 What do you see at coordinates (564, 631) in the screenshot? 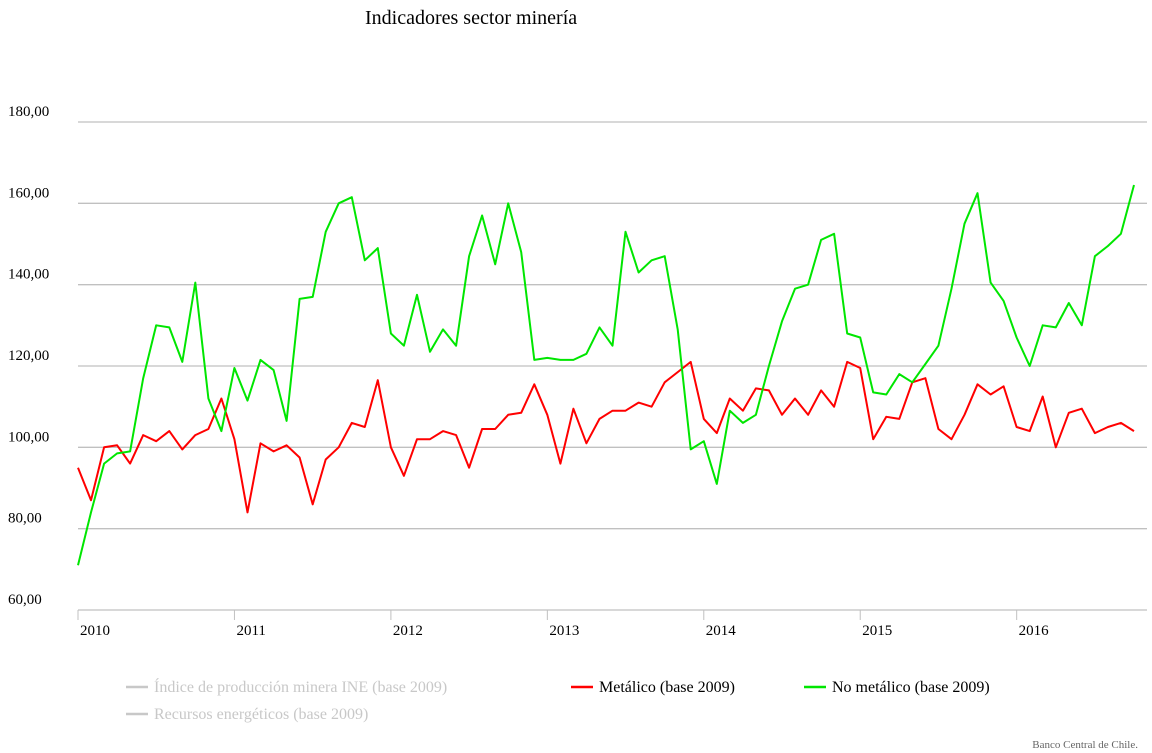
I see `x-tick-label: 2013` at bounding box center [564, 631].